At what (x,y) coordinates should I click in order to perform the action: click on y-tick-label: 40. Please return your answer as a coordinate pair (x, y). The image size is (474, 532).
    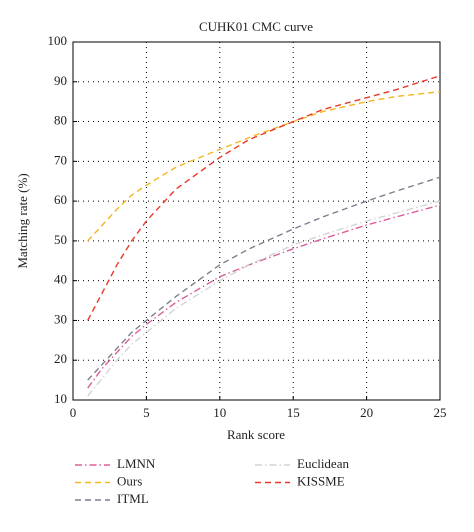
    Looking at the image, I should click on (60, 279).